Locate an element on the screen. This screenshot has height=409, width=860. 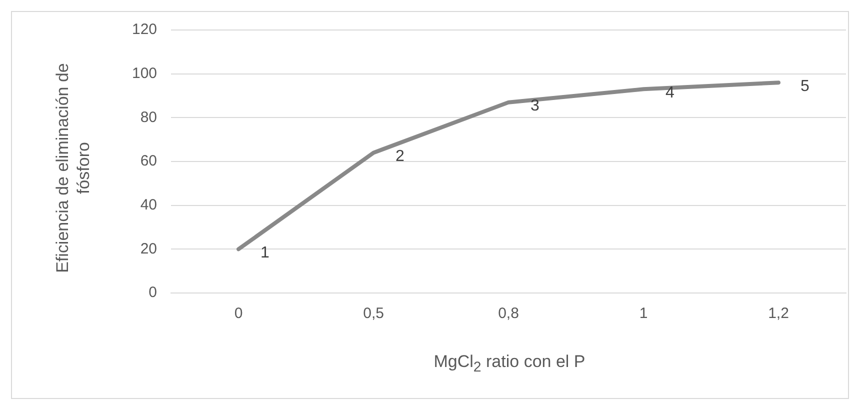
x-tick-label: 0 is located at coordinates (238, 313).